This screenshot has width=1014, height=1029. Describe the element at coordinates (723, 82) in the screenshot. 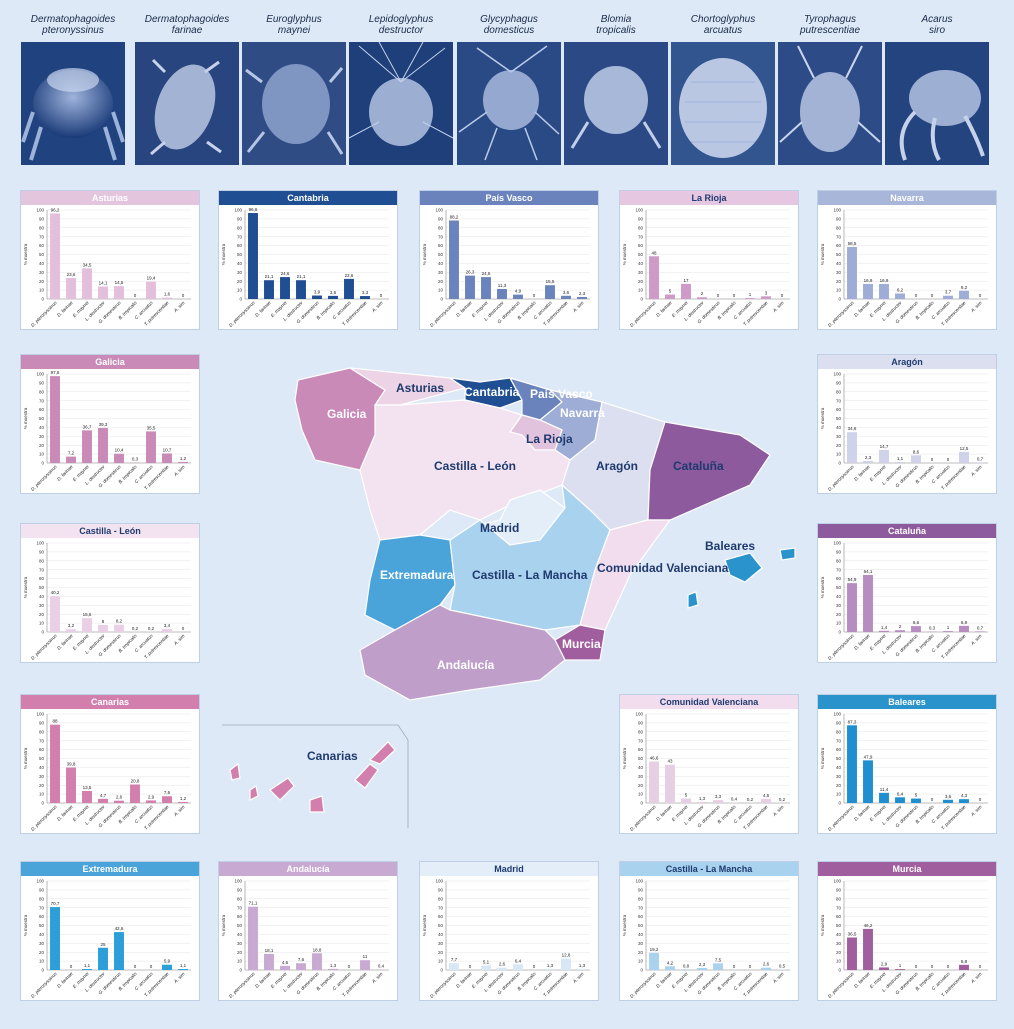

I see `mite-item: Chortoglyphus arcuatus` at that location.